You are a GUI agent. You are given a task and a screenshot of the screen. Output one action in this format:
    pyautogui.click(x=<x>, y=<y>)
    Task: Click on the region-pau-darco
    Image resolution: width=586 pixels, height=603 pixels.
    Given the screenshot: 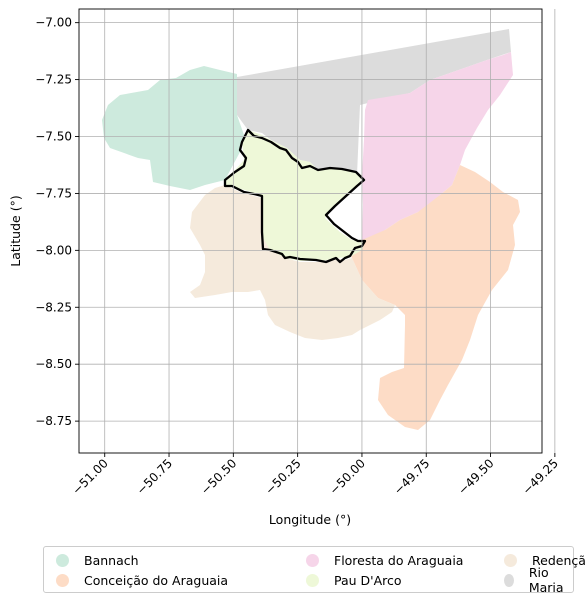 What is the action you would take?
    pyautogui.click(x=295, y=195)
    